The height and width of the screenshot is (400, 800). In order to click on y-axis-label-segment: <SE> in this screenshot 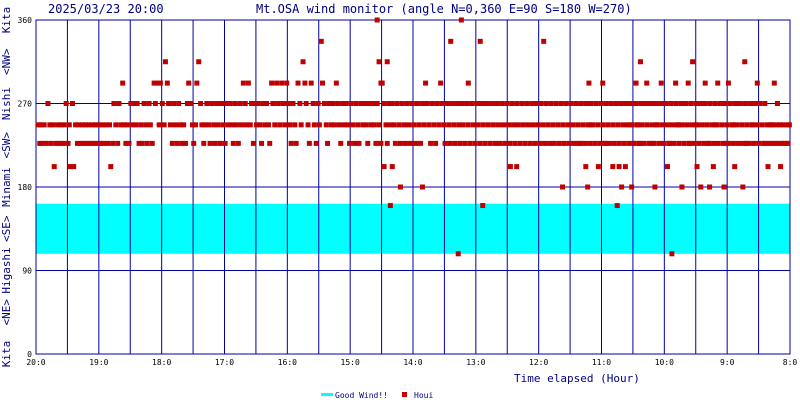, I will do `click(6, 228)`.